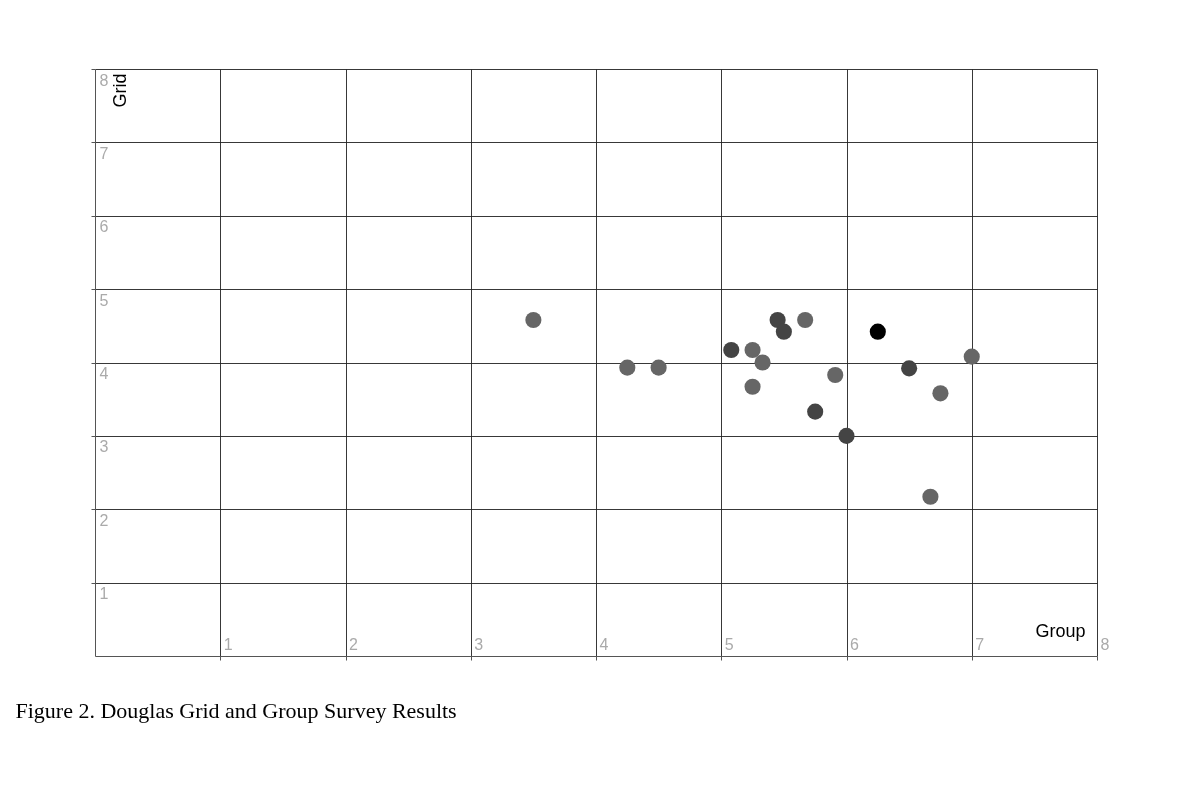 The image size is (1185, 803). I want to click on x-tick-label: 2, so click(353, 644).